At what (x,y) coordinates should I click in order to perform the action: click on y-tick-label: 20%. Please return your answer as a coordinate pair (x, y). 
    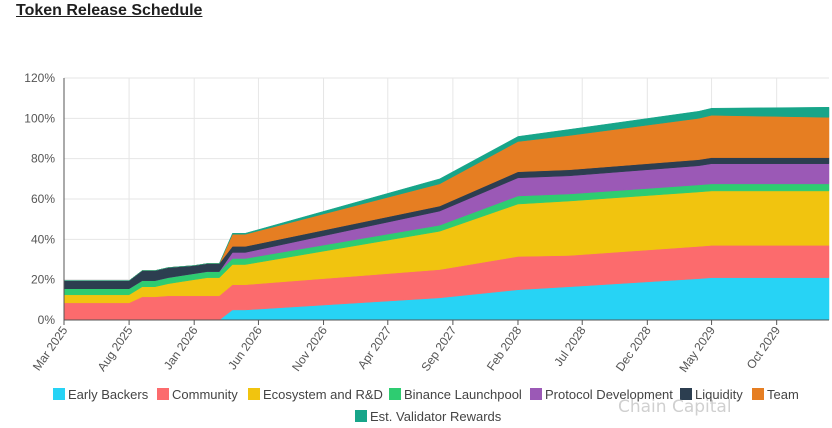
    Looking at the image, I should click on (43, 280).